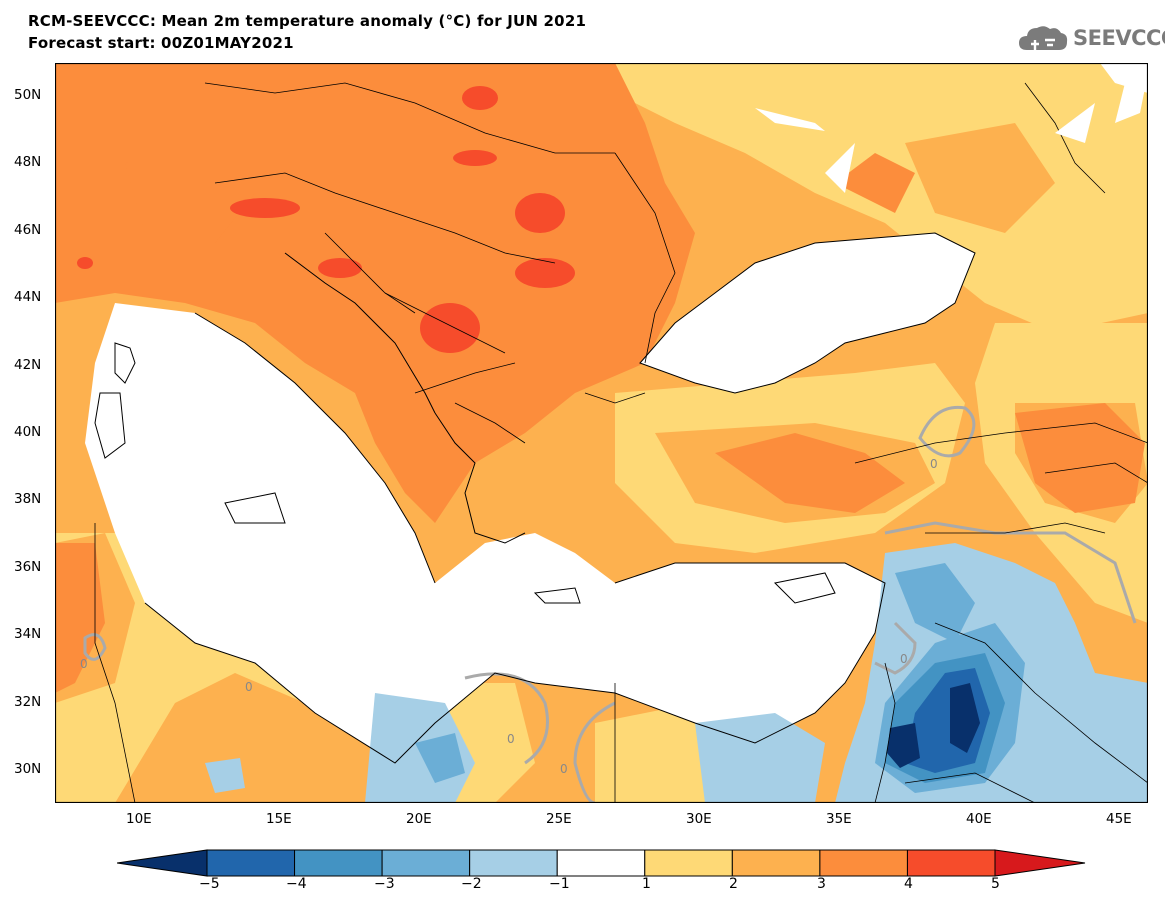  What do you see at coordinates (28, 634) in the screenshot?
I see `lat-label: 34N` at bounding box center [28, 634].